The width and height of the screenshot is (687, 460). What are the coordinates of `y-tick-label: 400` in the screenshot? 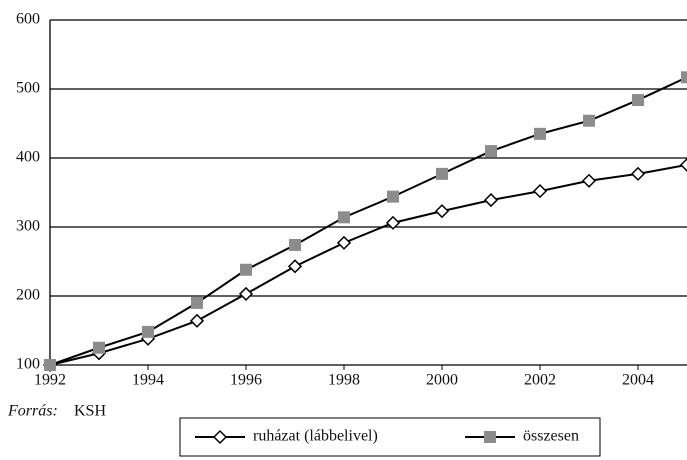 It's located at (28, 157).